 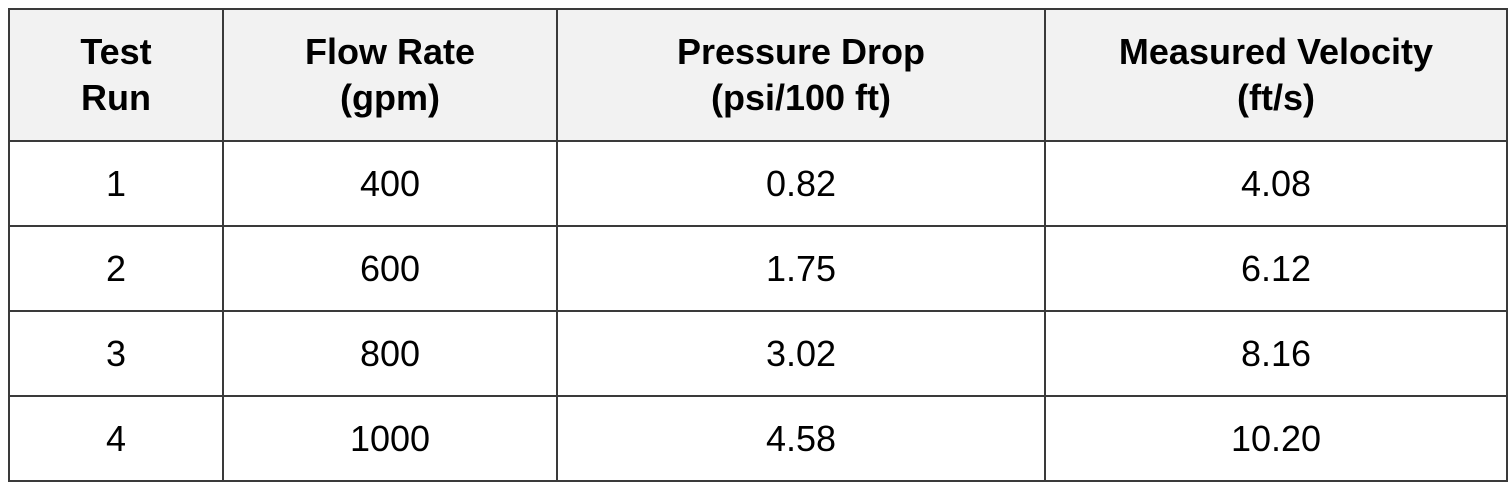 I want to click on header-text: Test, so click(x=116, y=51).